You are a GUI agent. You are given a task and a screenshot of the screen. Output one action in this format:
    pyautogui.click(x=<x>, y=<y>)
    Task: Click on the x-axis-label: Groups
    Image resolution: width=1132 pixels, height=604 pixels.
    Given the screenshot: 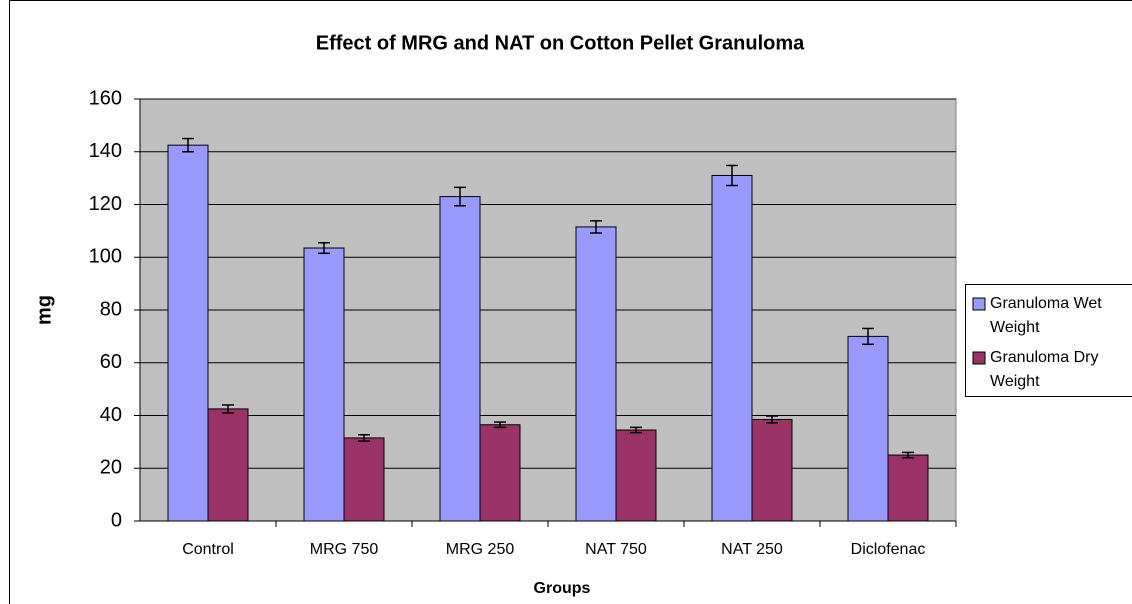 What is the action you would take?
    pyautogui.click(x=562, y=588)
    